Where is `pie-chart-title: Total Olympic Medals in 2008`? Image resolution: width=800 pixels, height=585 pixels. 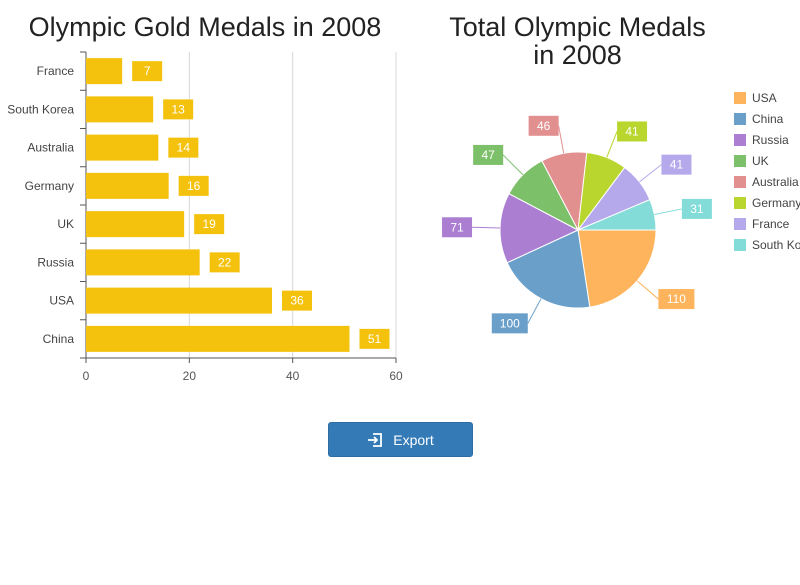
pie-chart-title: Total Olympic Medals in 2008 is located at coordinates (577, 41).